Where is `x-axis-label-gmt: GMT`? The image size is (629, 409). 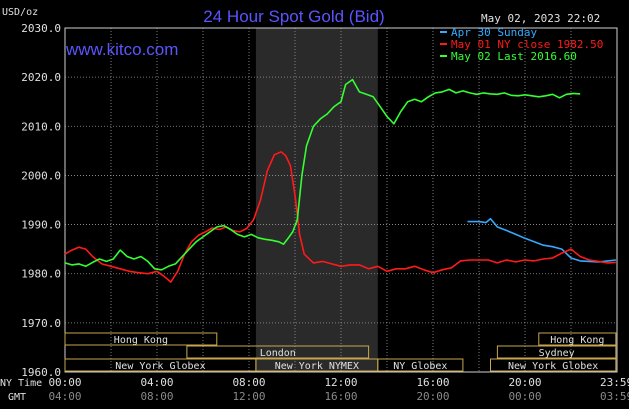
x-axis-label-gmt: GMT is located at coordinates (17, 397).